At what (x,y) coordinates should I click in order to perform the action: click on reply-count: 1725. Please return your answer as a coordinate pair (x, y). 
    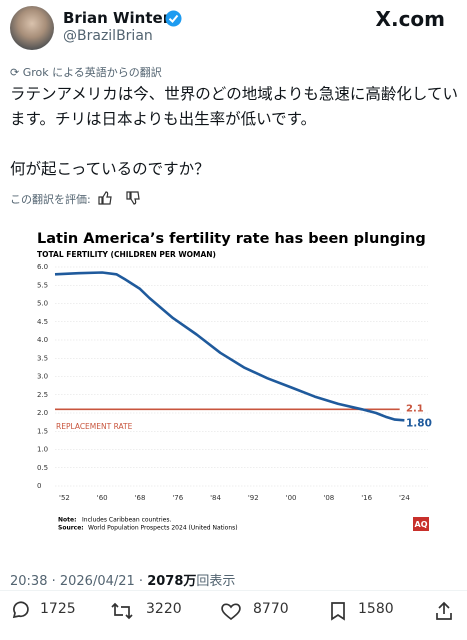
    Looking at the image, I should click on (58, 609).